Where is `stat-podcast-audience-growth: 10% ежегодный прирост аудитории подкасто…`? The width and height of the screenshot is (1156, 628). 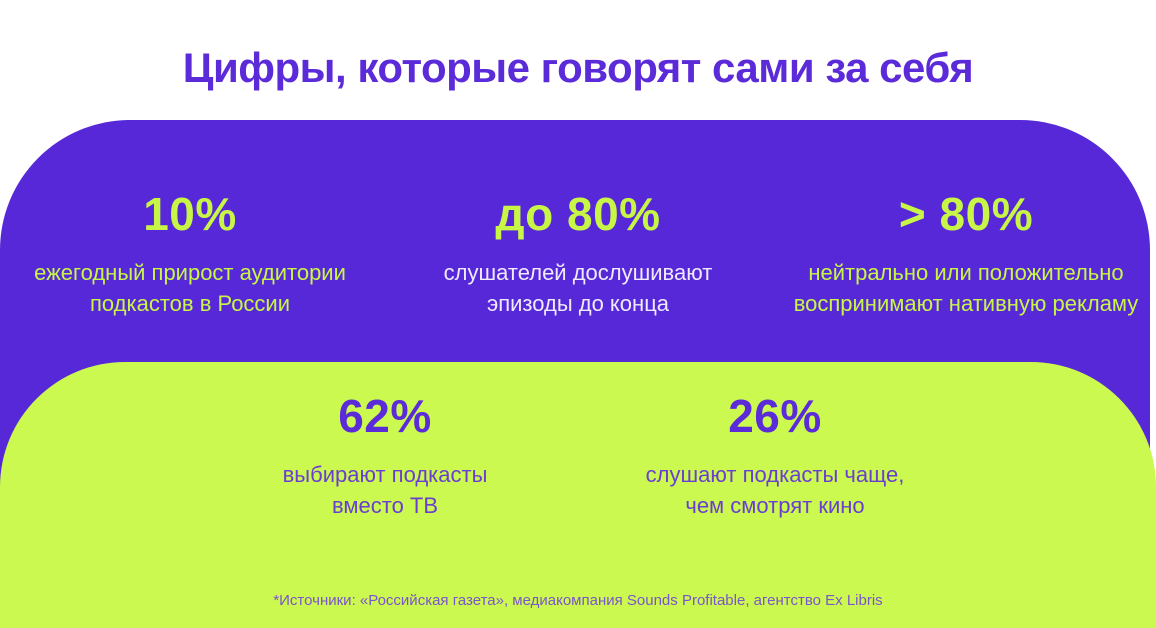
stat-podcast-audience-growth: 10% ежегодный прирост аудитории подкасто… is located at coordinates (190, 253).